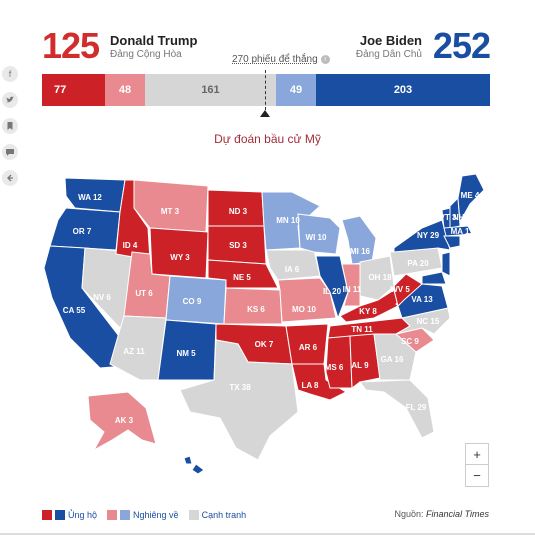  Describe the element at coordinates (457, 514) in the screenshot. I see `source-name: Financial Times` at that location.